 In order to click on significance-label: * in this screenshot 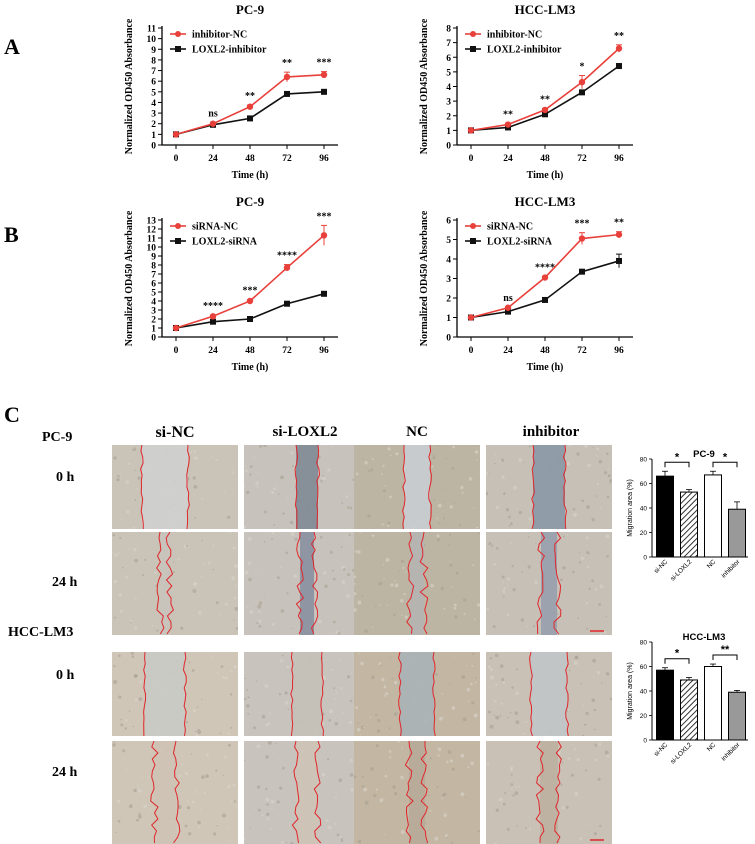, I will do `click(677, 457)`.